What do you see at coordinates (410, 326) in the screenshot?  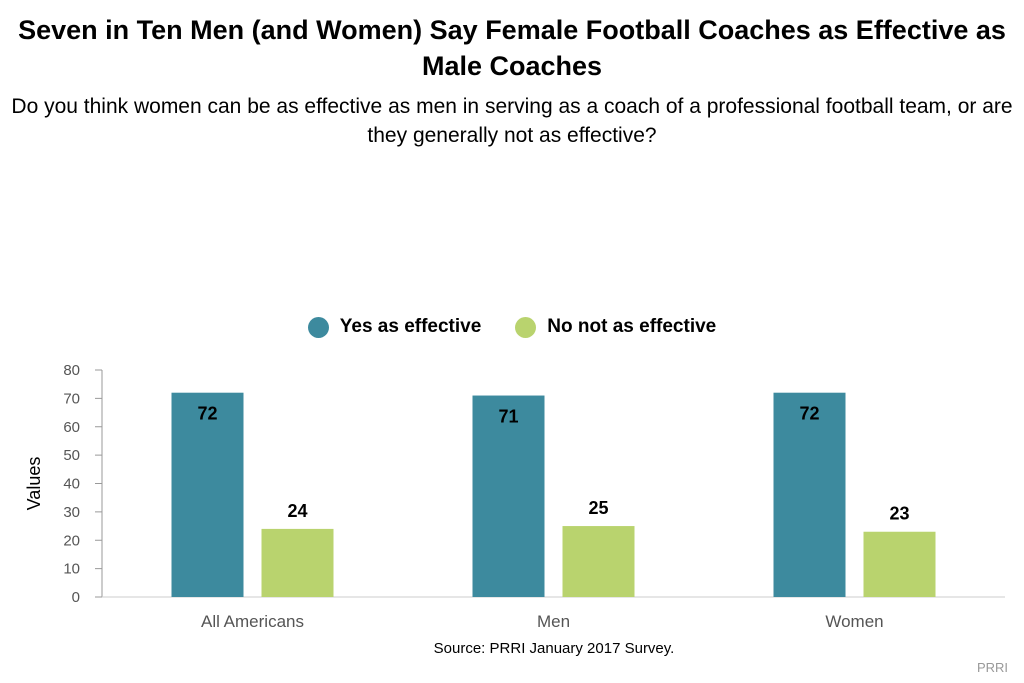 I see `legend-label-yes: Yes as effective` at bounding box center [410, 326].